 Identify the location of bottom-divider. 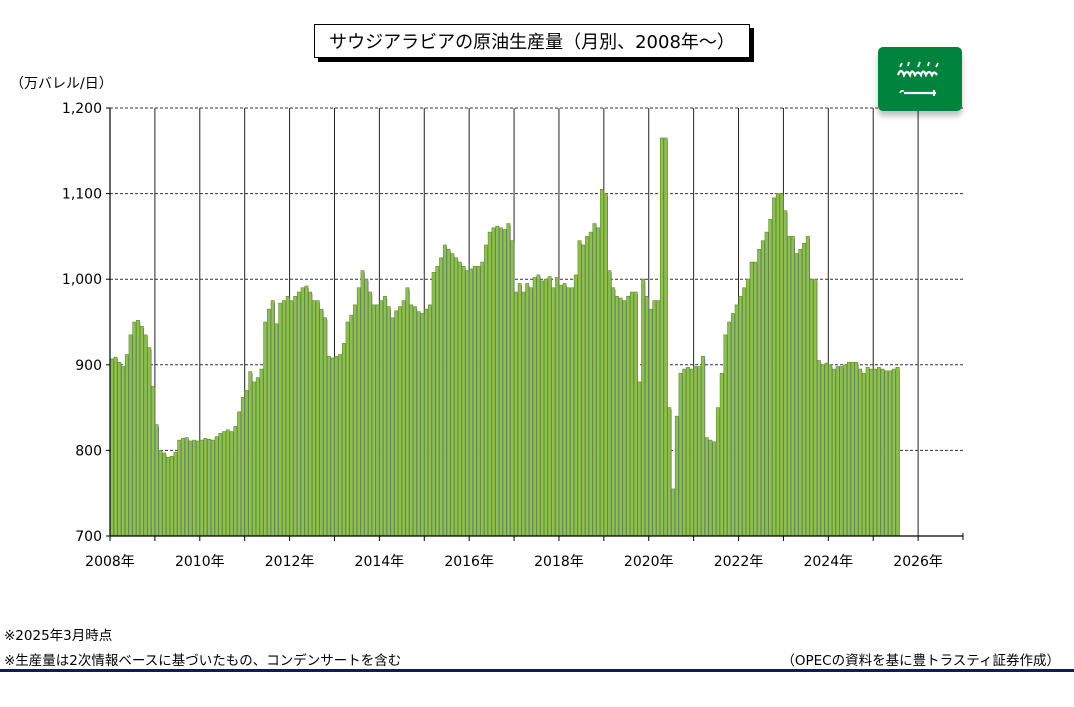
(537, 670).